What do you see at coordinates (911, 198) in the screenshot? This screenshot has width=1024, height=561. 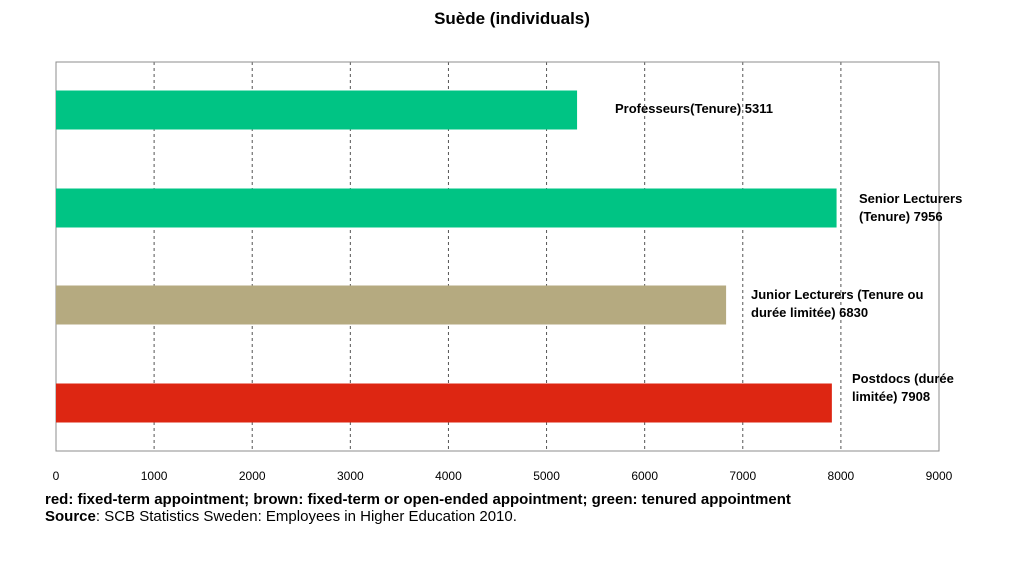 I see `bar-label-line: Senior Lecturers` at bounding box center [911, 198].